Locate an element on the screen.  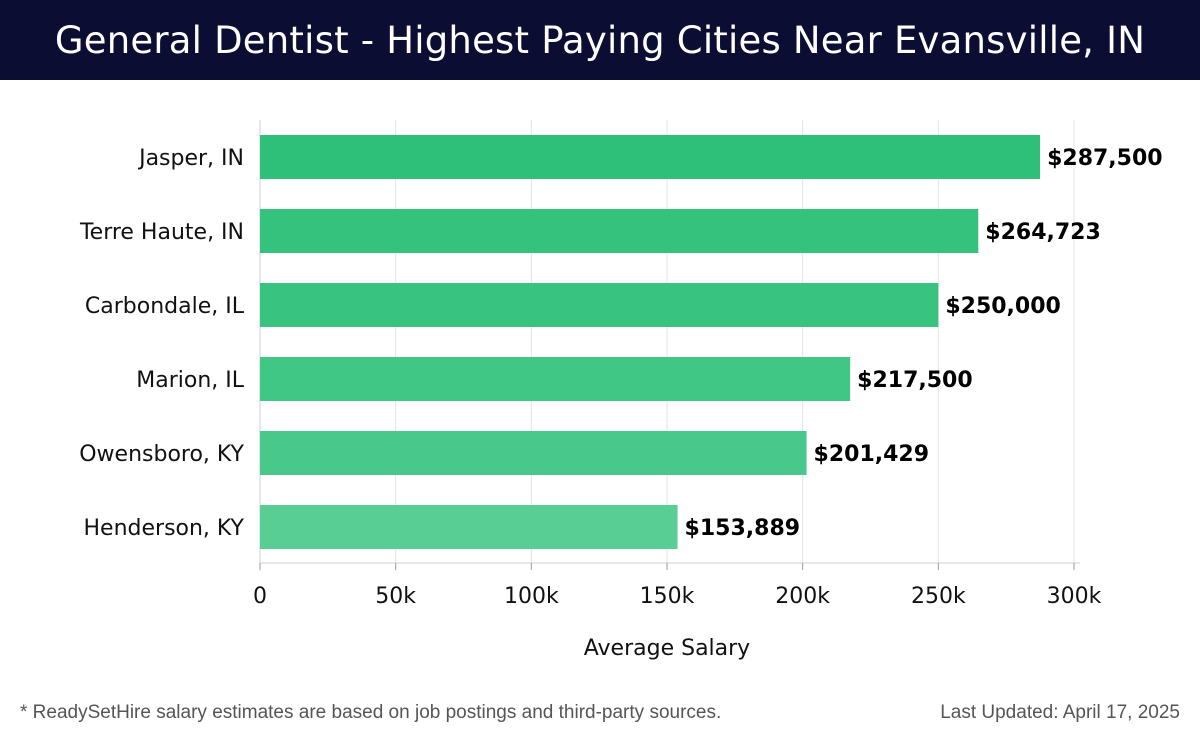
category-label: Jasper, IN is located at coordinates (190, 158).